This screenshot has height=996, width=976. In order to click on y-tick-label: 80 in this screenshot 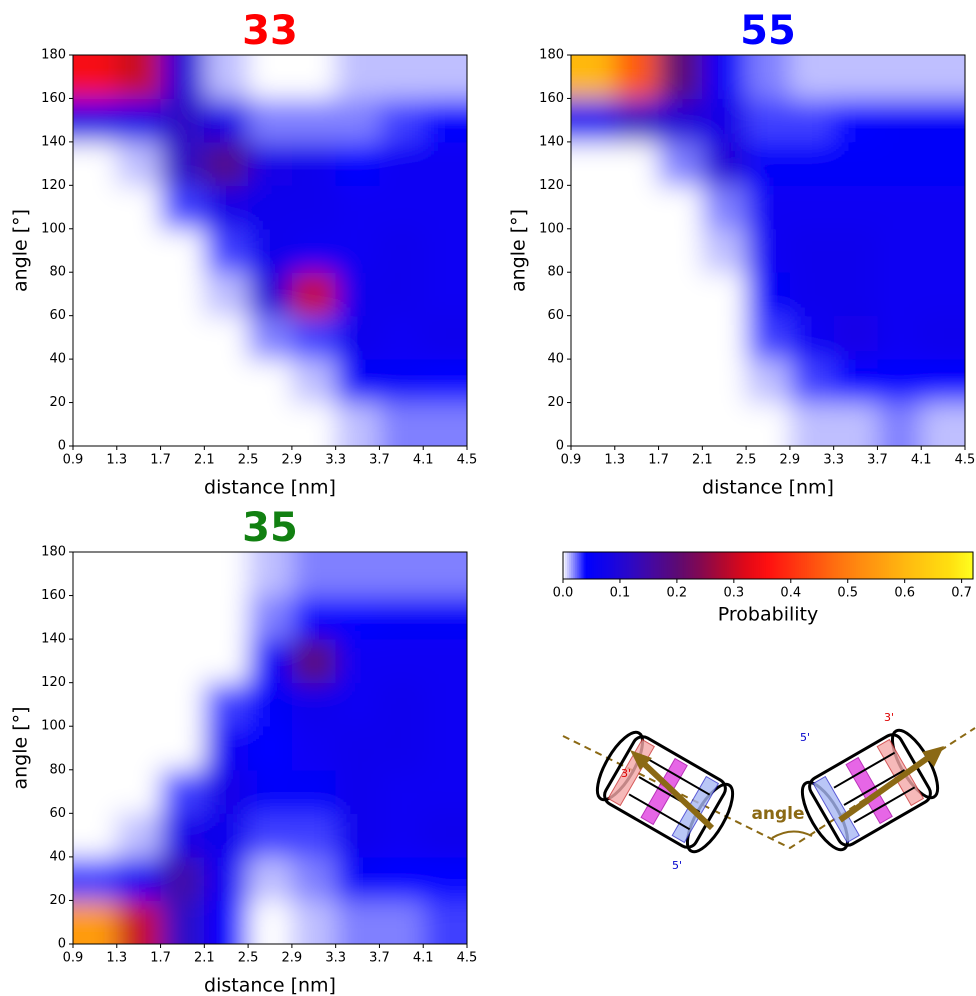, I will do `click(57, 272)`.